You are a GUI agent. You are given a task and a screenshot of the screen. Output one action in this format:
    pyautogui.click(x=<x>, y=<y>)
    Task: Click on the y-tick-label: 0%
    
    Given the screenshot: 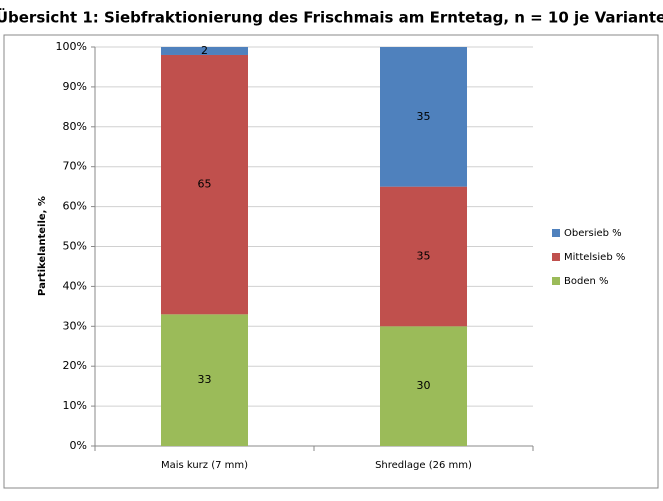 What is the action you would take?
    pyautogui.click(x=78, y=445)
    